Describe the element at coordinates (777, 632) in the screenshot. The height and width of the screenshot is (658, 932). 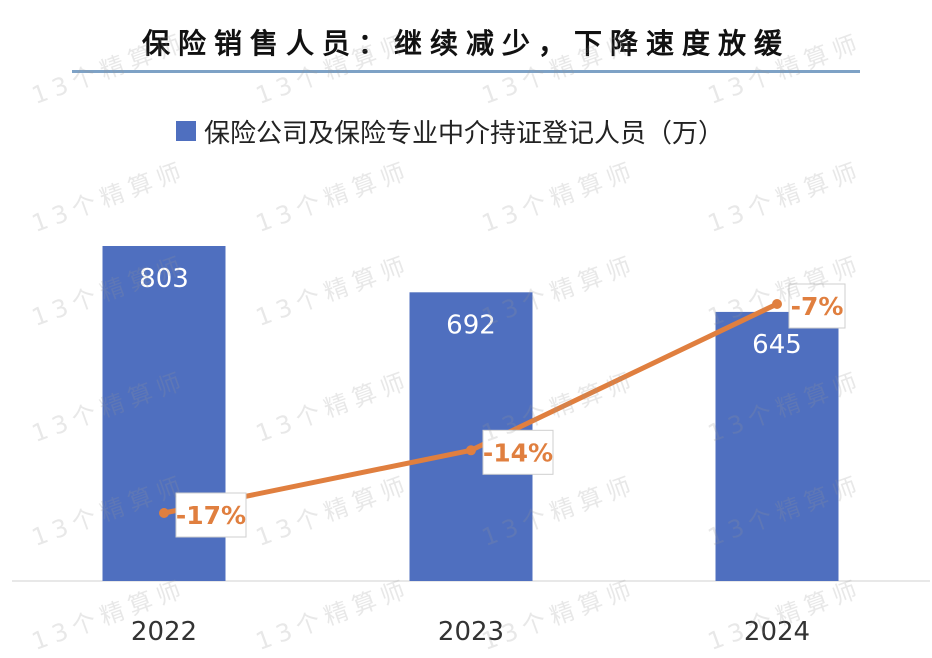
I see `x-tick-label: 2024` at that location.